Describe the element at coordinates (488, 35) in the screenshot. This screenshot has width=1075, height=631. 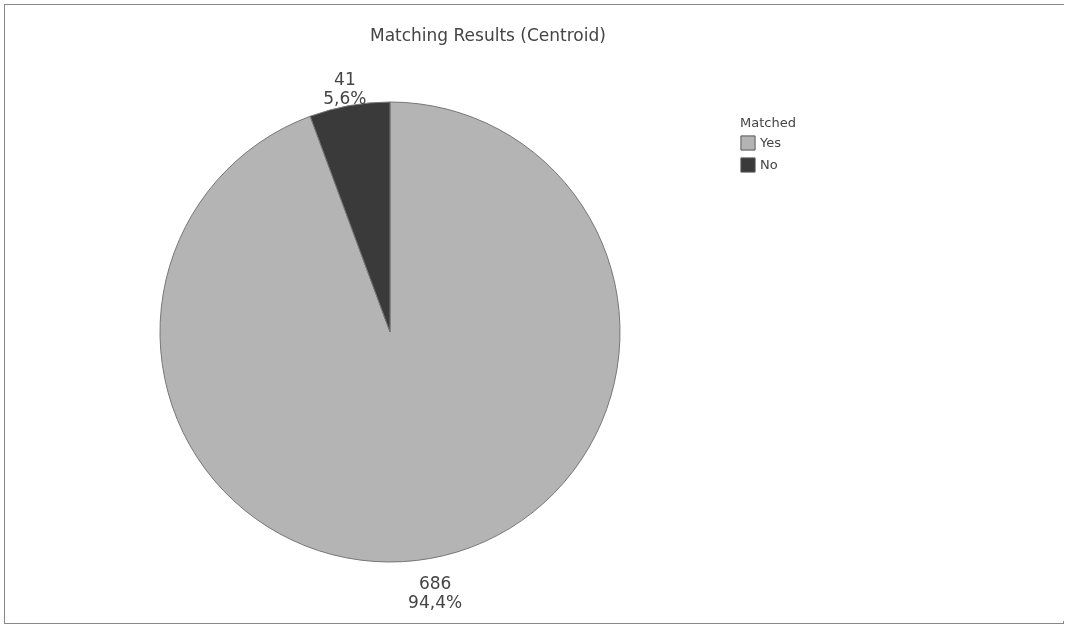
I see `chart-title: Matching Results (Centroid)` at that location.